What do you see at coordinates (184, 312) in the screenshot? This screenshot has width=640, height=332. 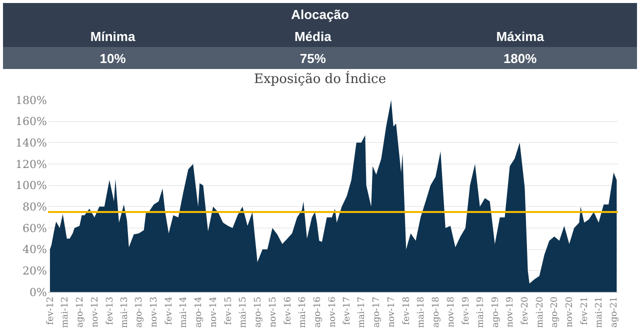 I see `x-tick-label: mai-14` at bounding box center [184, 312].